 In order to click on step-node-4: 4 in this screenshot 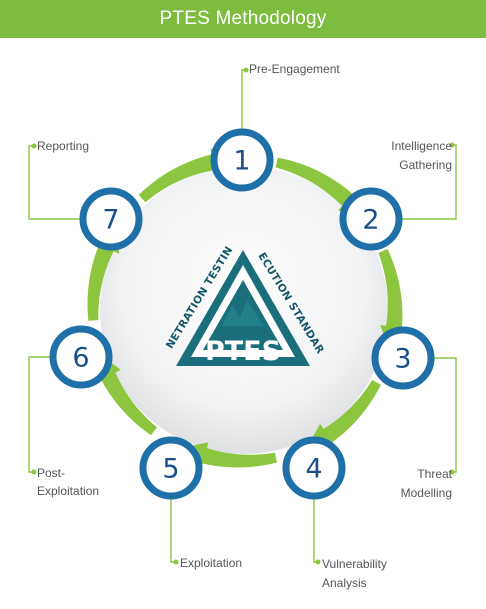, I will do `click(314, 468)`.